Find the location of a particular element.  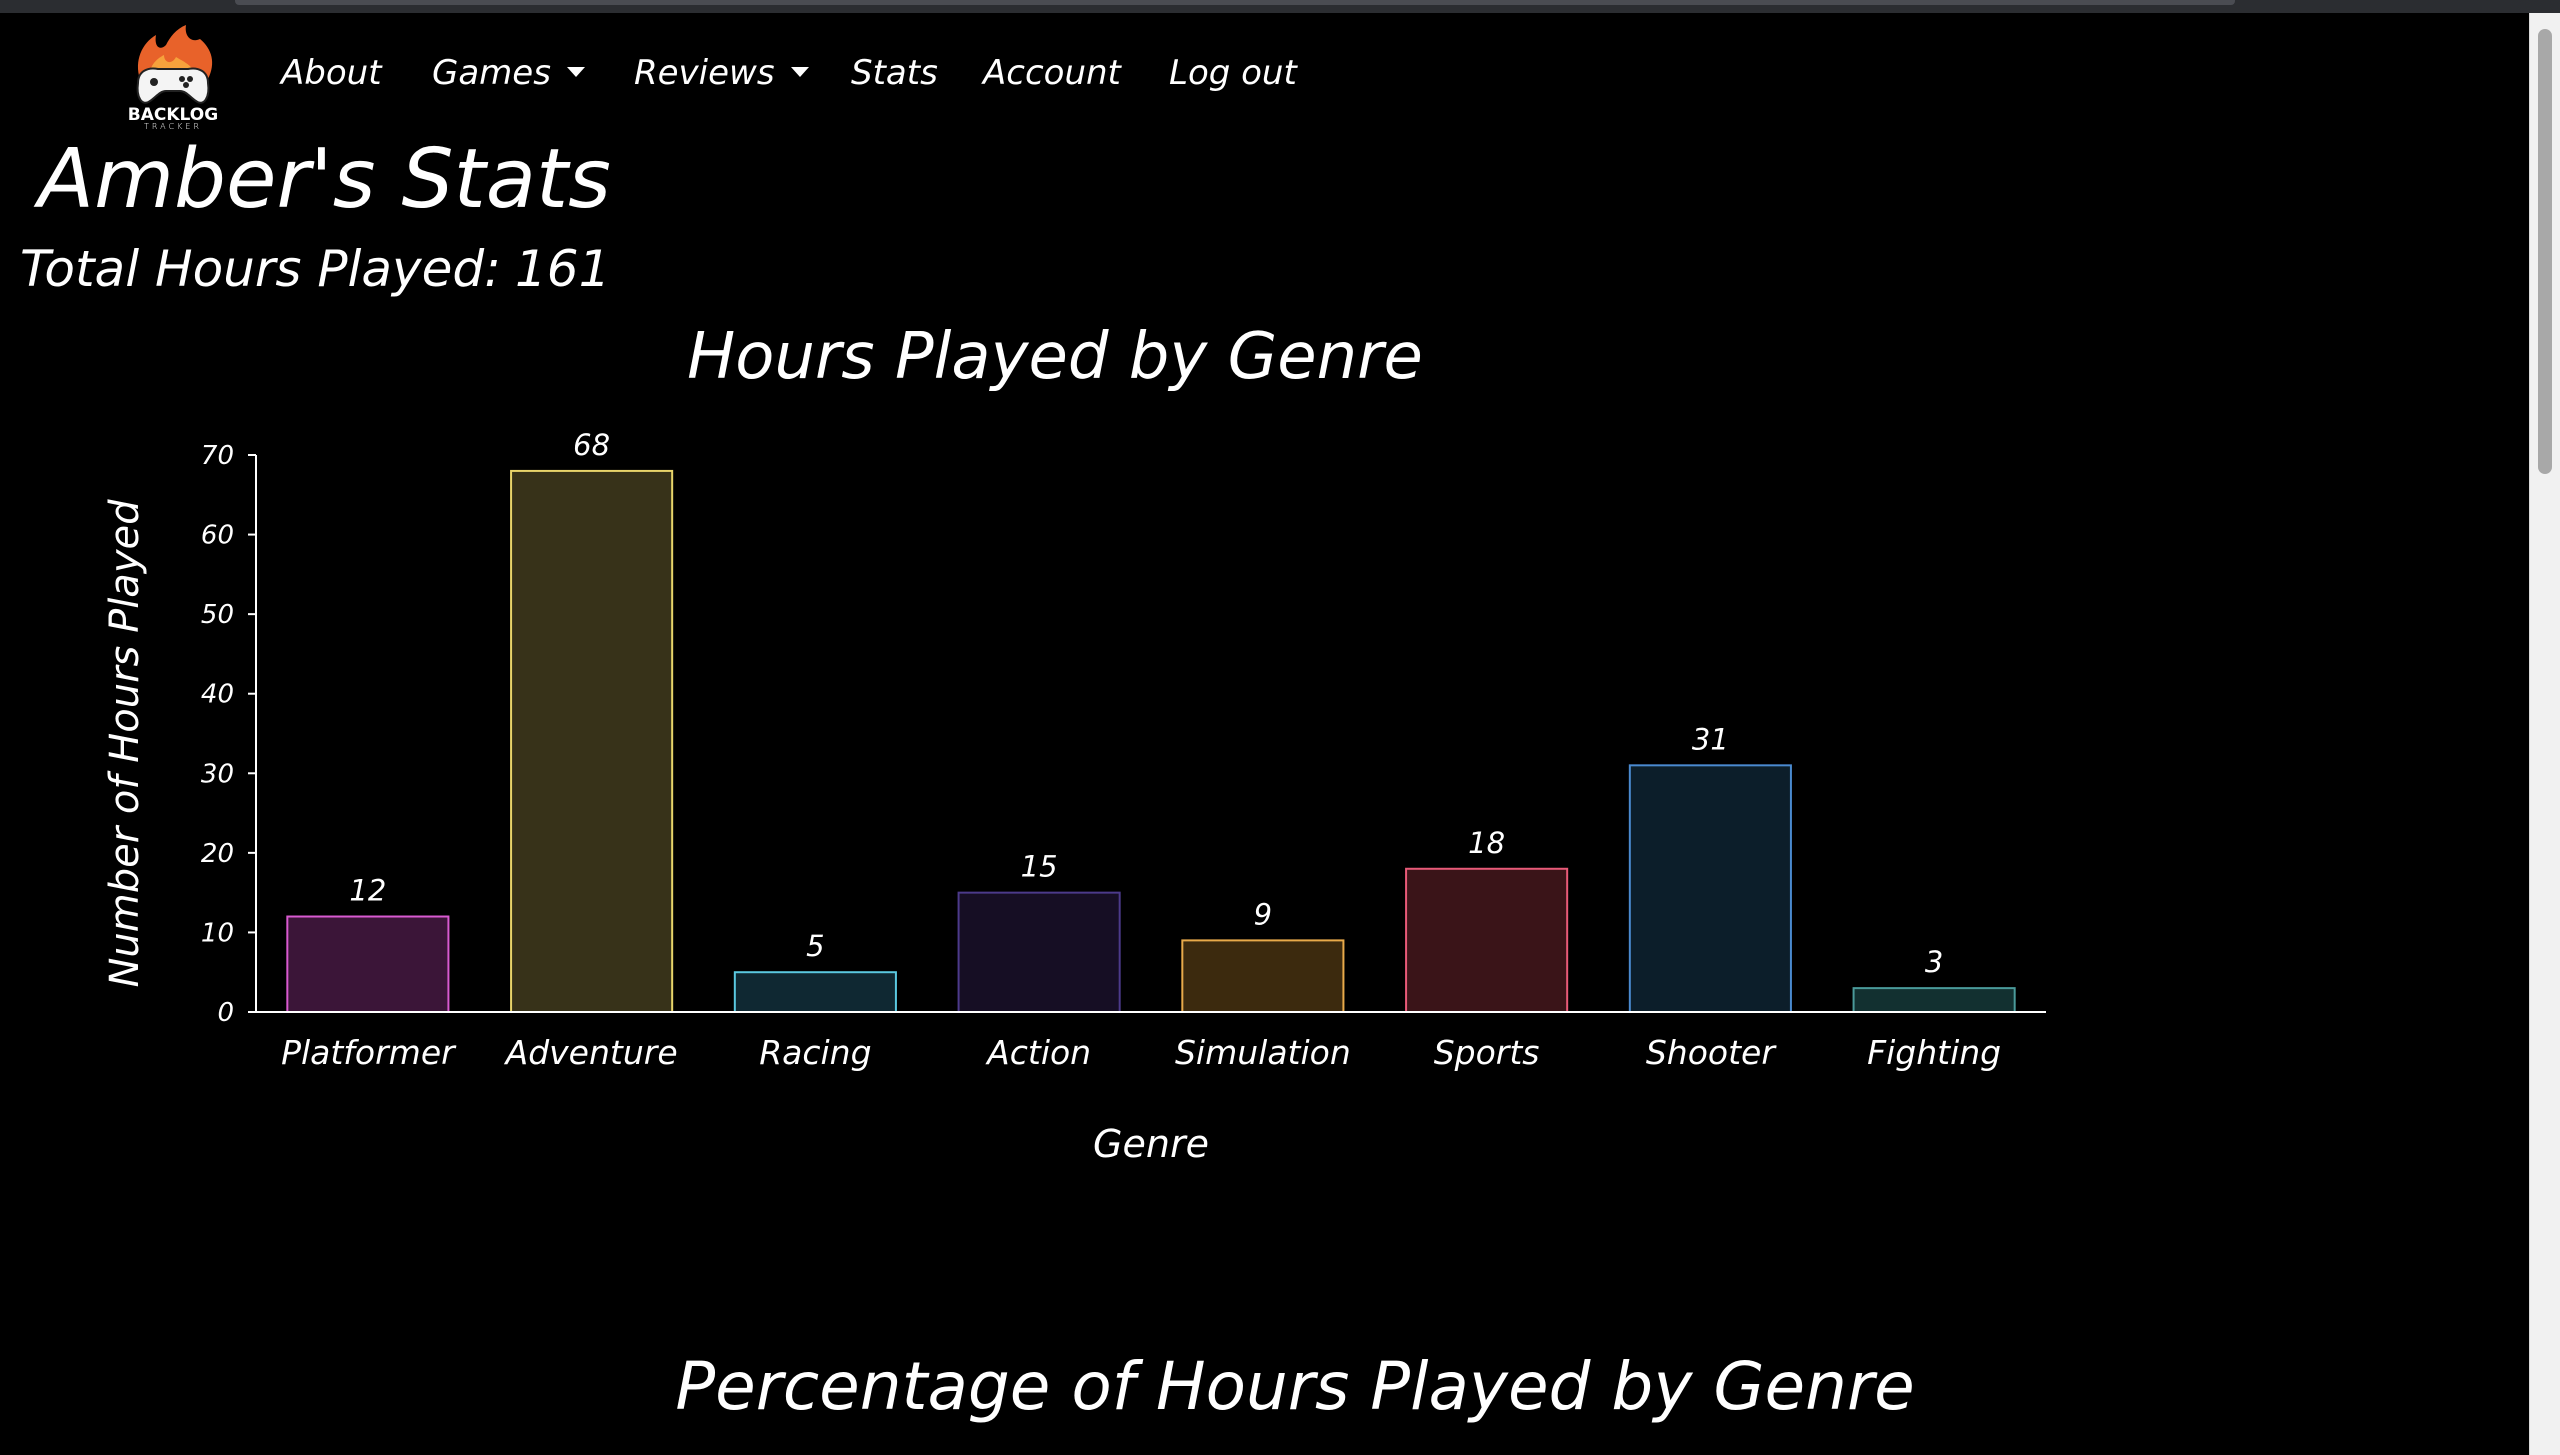

bar-sports is located at coordinates (1487, 940).